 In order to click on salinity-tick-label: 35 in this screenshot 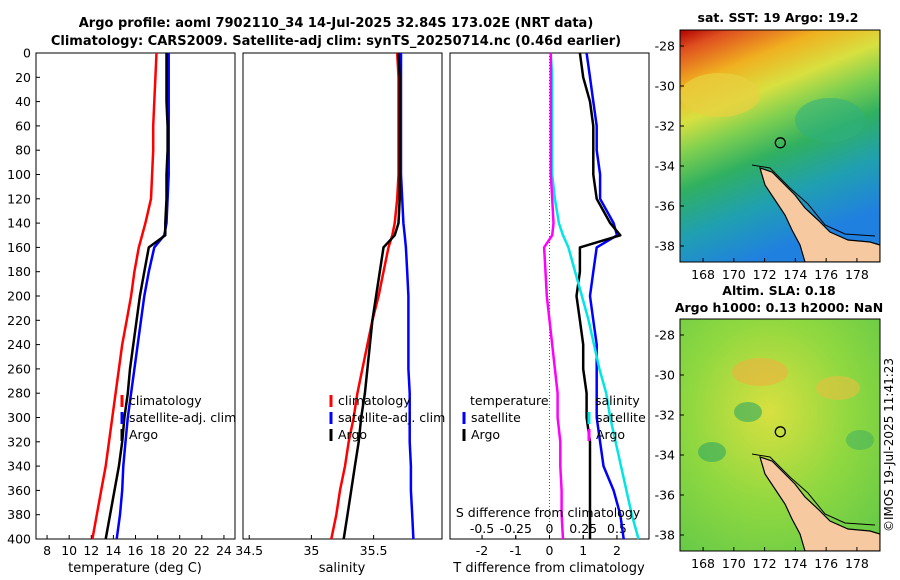, I will do `click(311, 550)`.